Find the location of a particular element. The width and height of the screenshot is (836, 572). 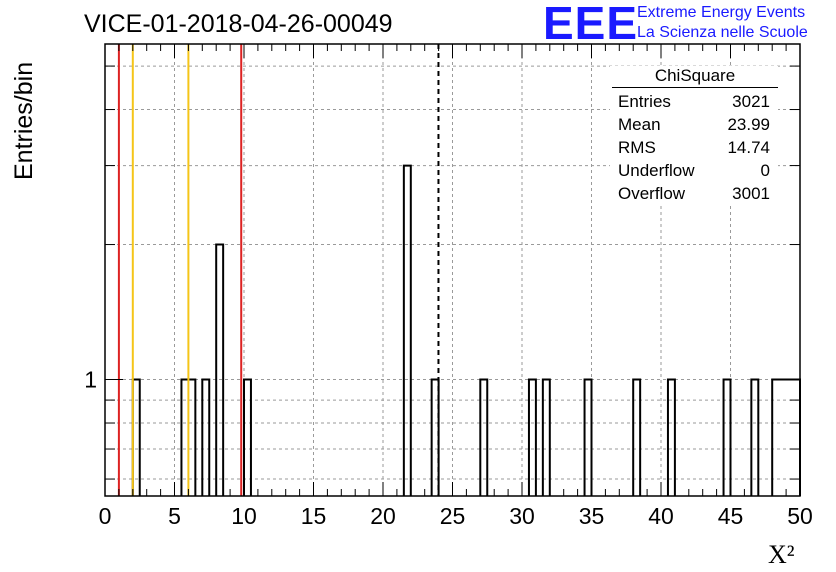

x-tick-label: 15 is located at coordinates (314, 516).